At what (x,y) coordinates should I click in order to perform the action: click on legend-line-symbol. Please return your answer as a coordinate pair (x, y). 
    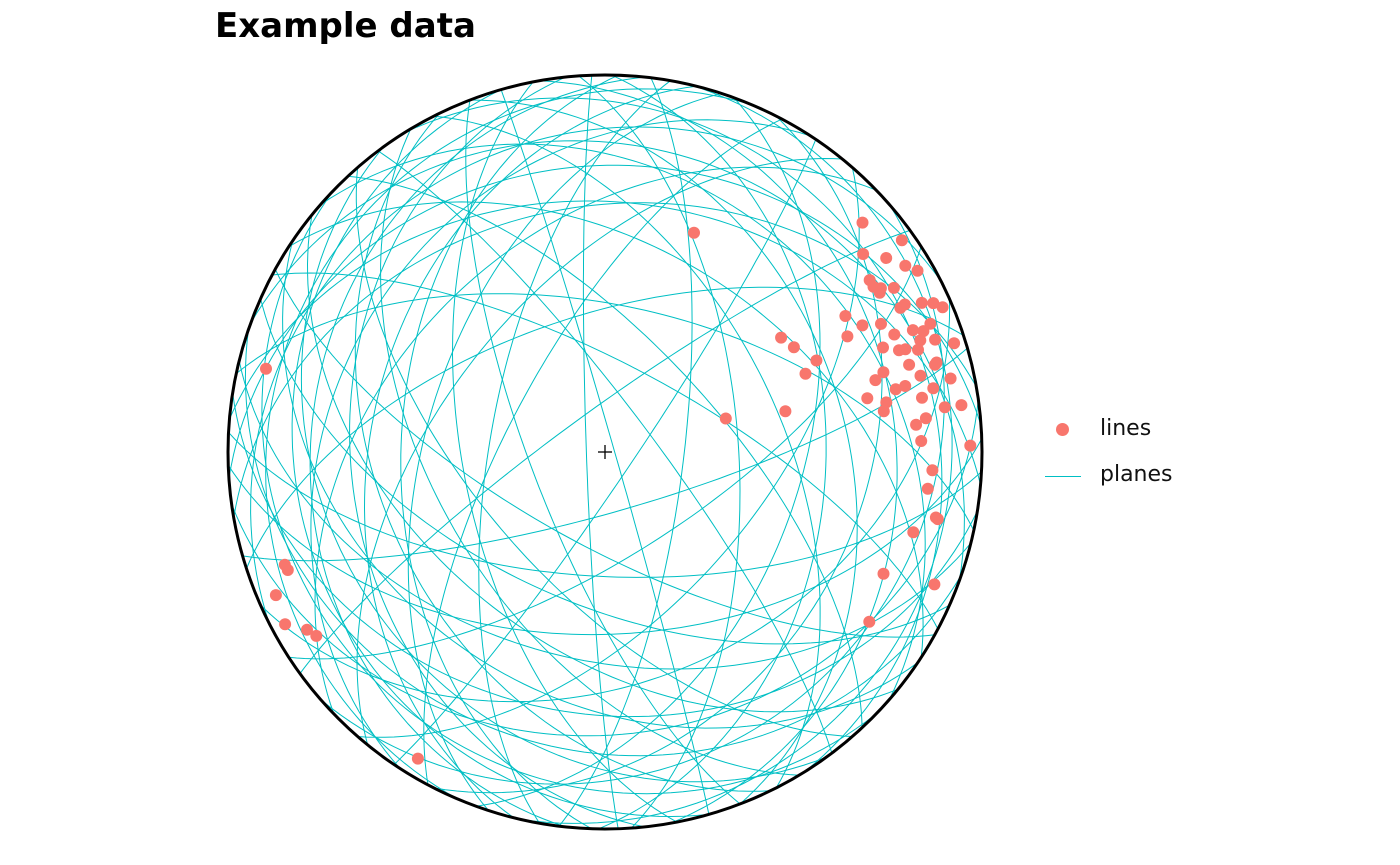
    Looking at the image, I should click on (1063, 476).